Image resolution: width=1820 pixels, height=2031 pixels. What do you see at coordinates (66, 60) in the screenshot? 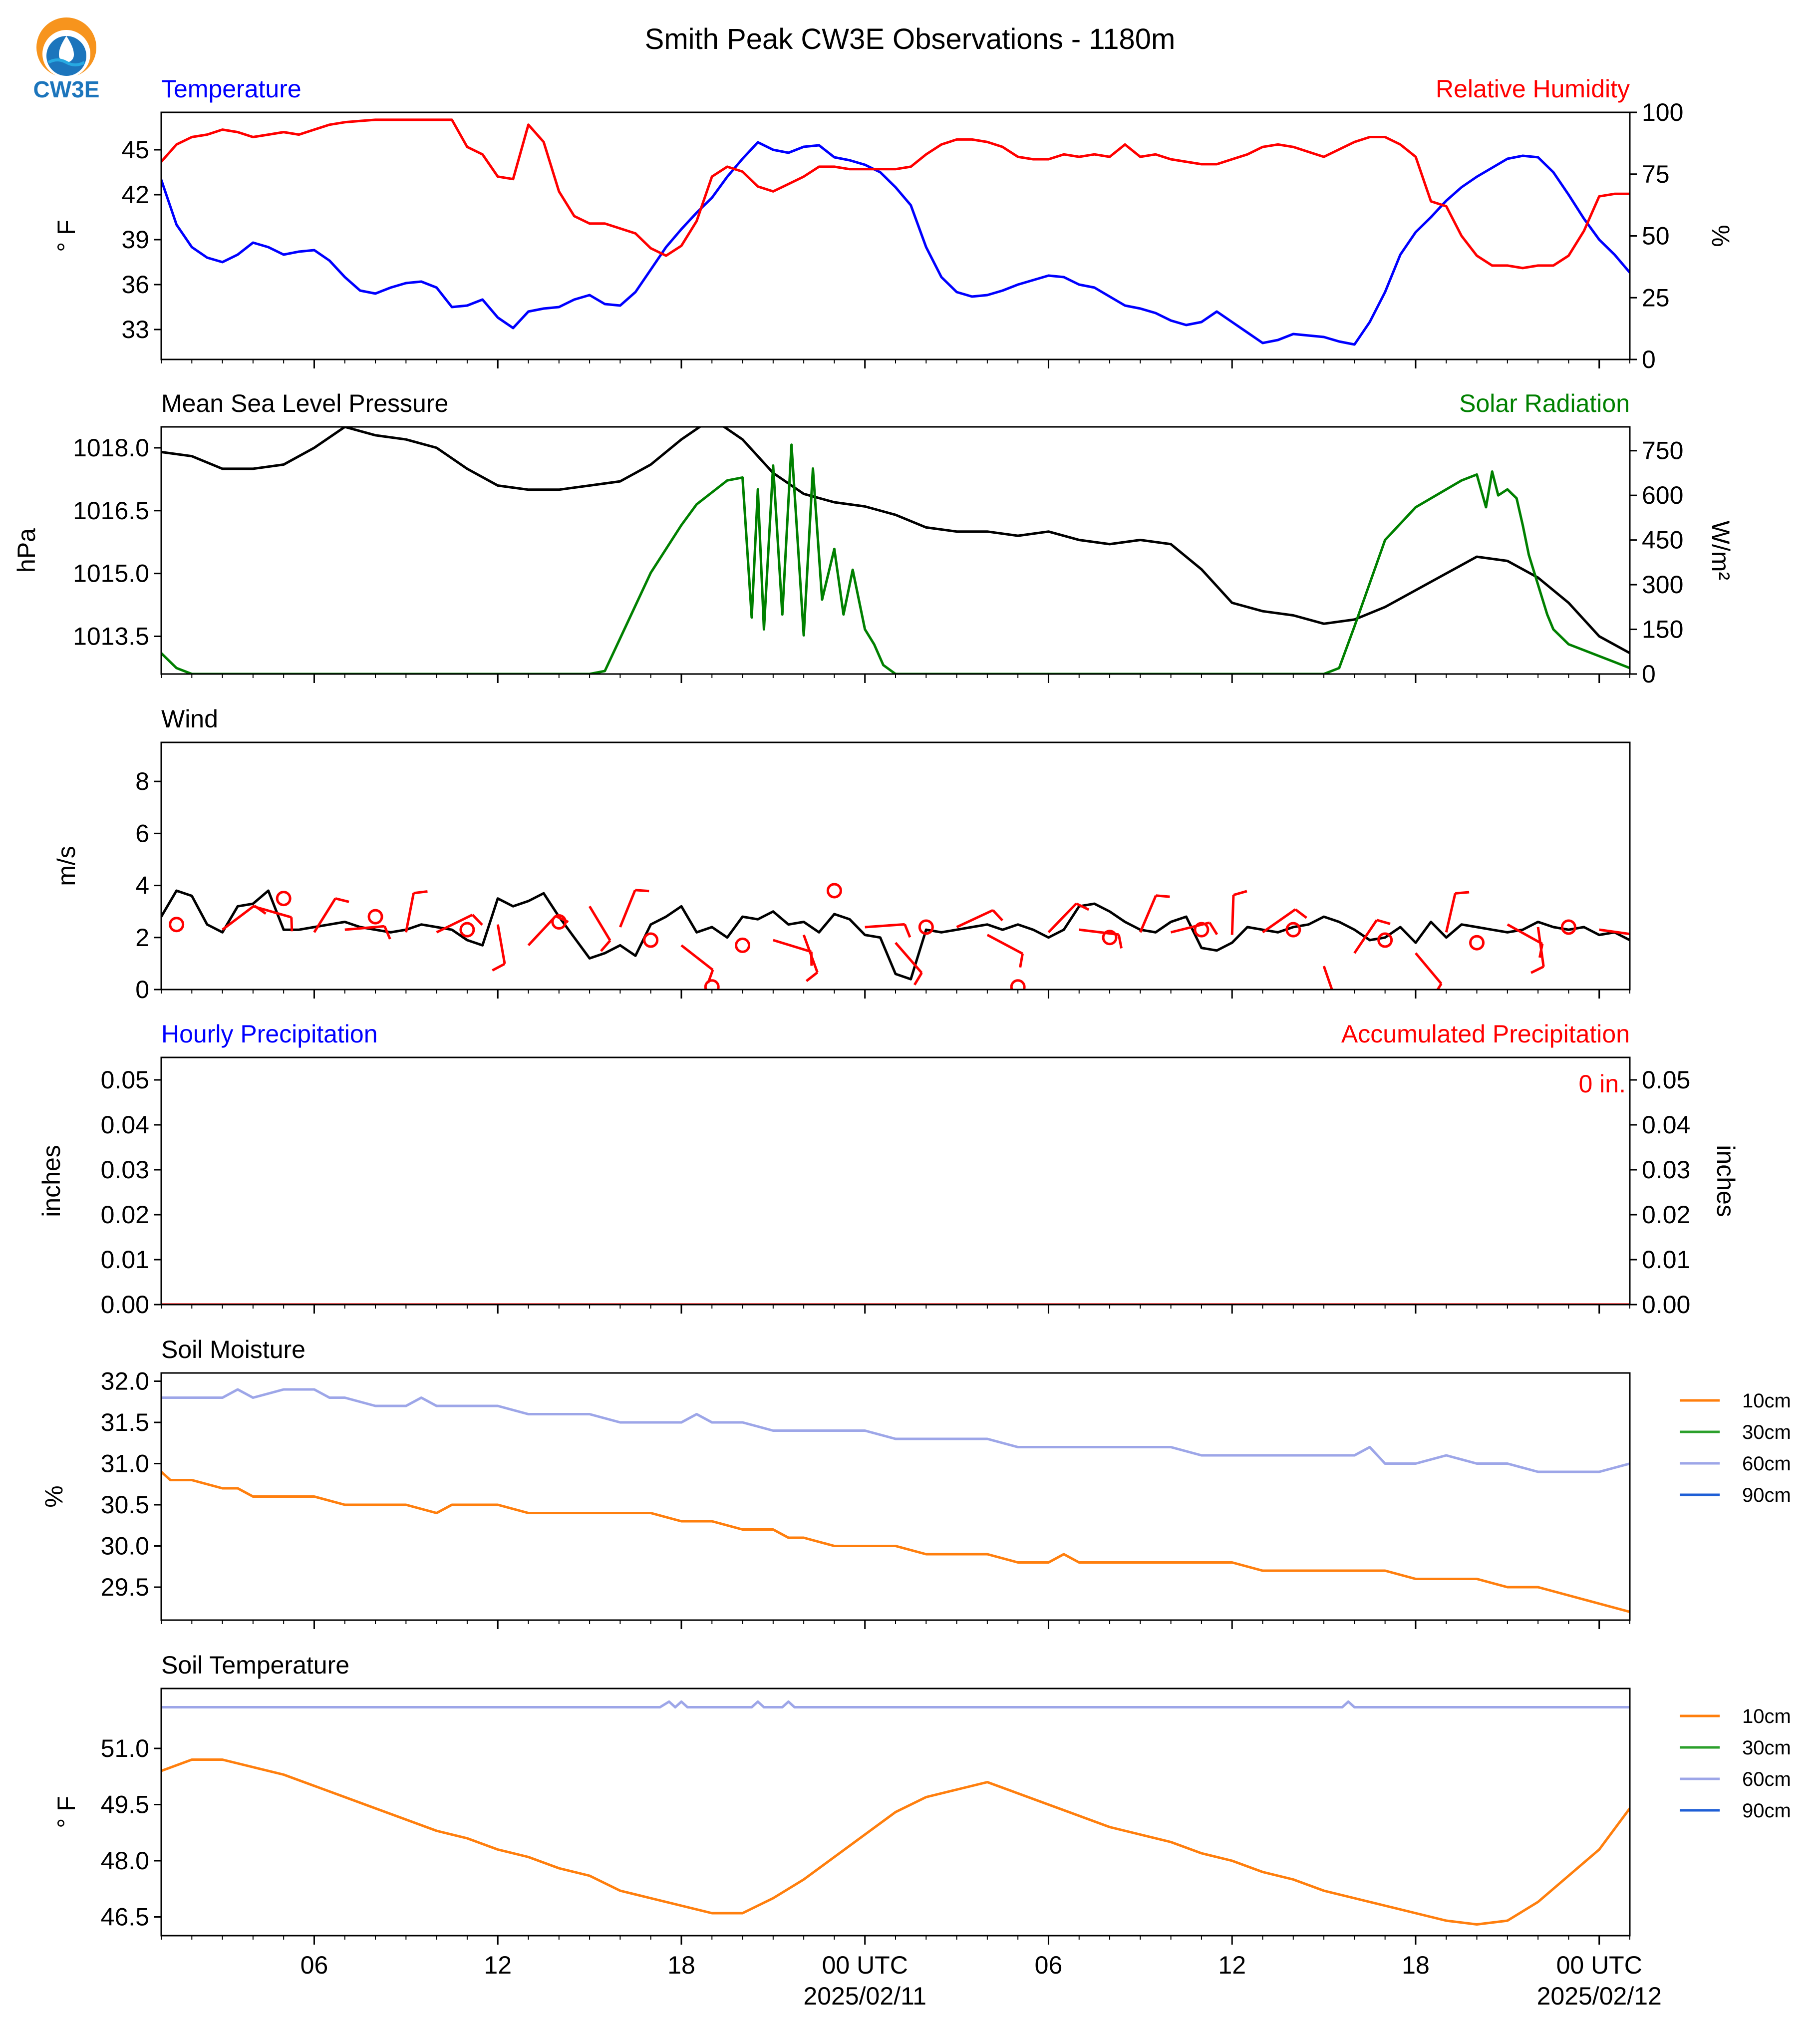
I see `cw3e-logo: CW3E` at bounding box center [66, 60].